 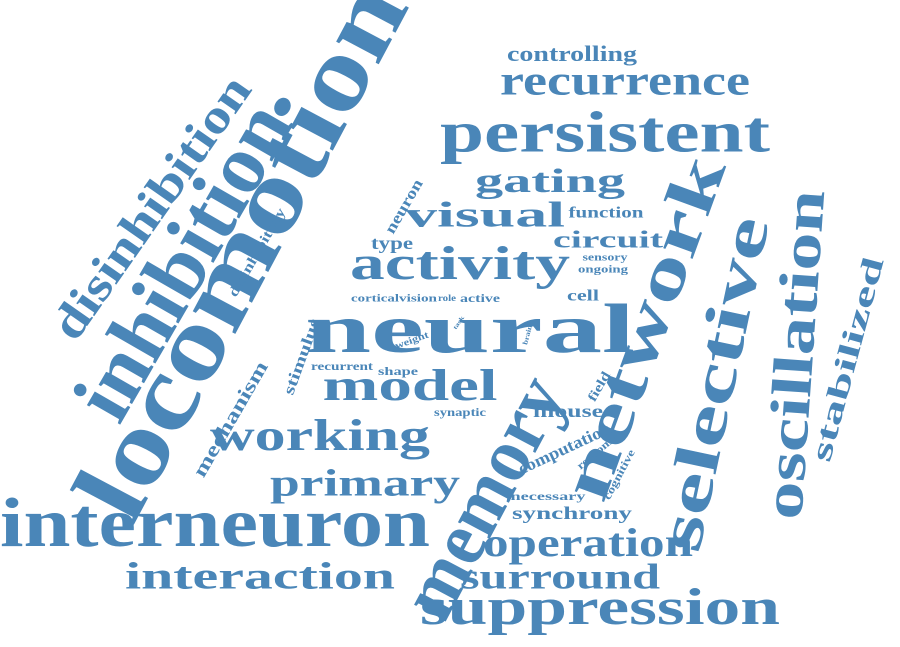 I want to click on word-role: role, so click(x=447, y=298).